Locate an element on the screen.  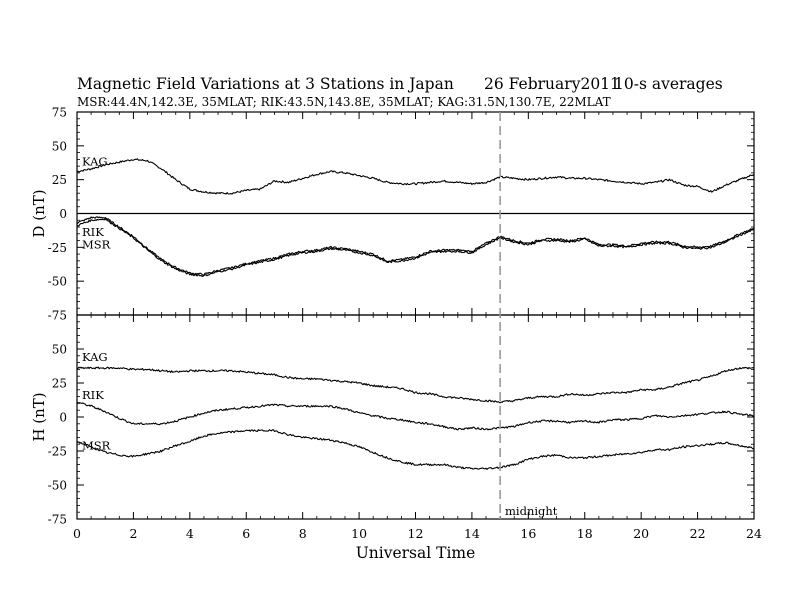
d-series-rik is located at coordinates (415, 246).